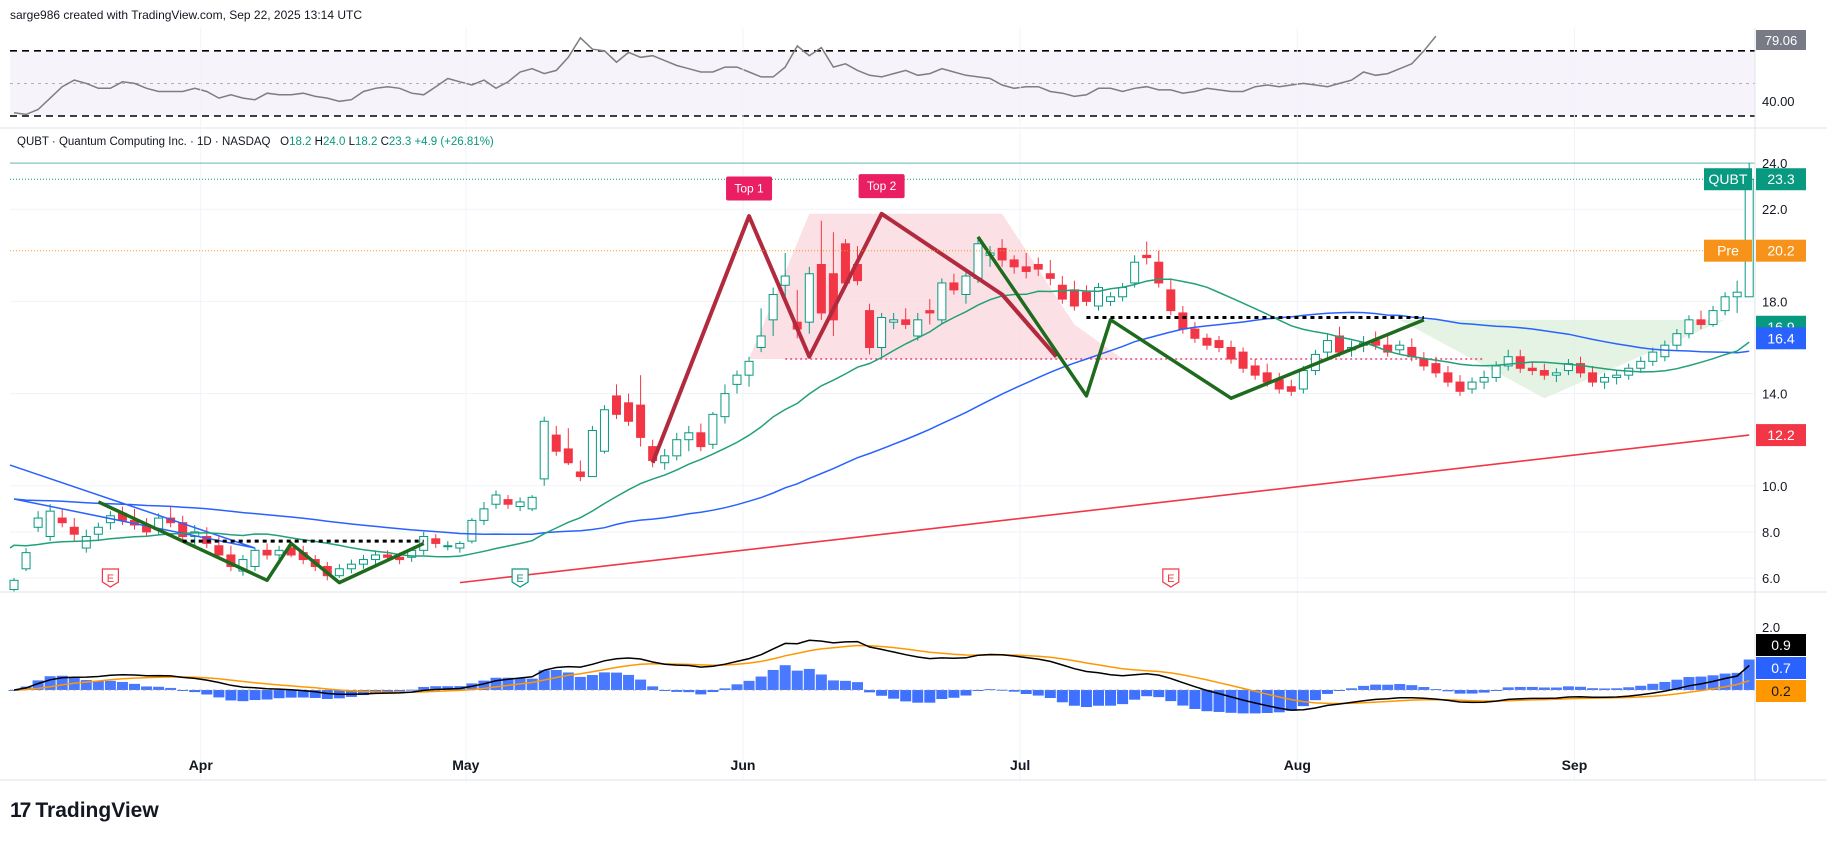 The height and width of the screenshot is (843, 1827). I want to click on brand: 17 TradingView, so click(84, 811).